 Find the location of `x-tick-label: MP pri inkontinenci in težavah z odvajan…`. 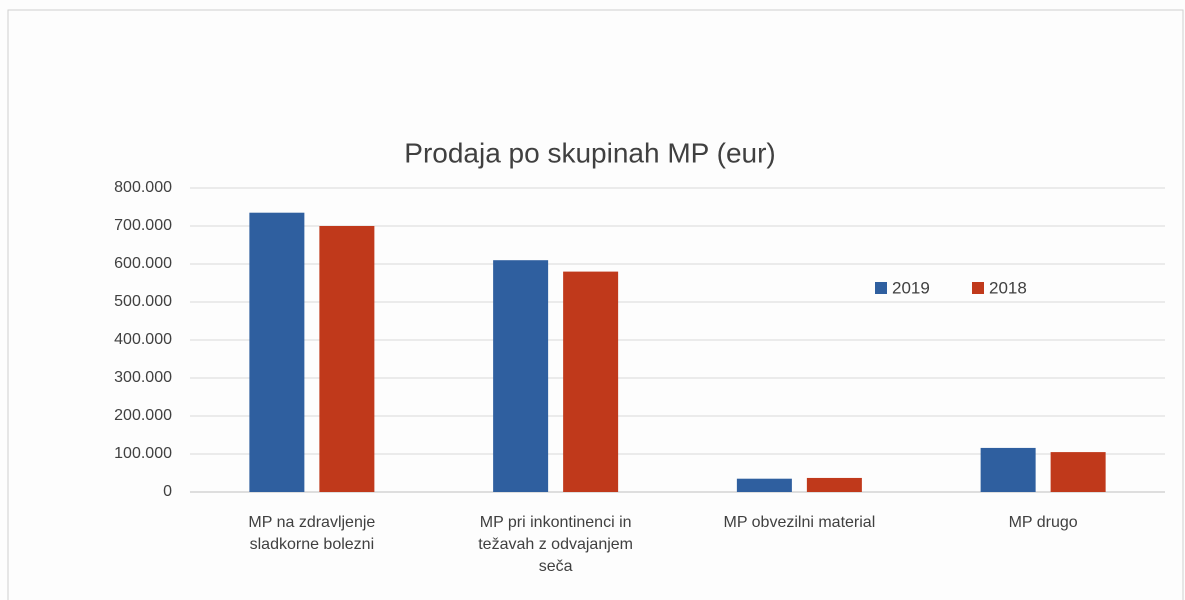

x-tick-label: MP pri inkontinenci in težavah z odvajan… is located at coordinates (555, 544).